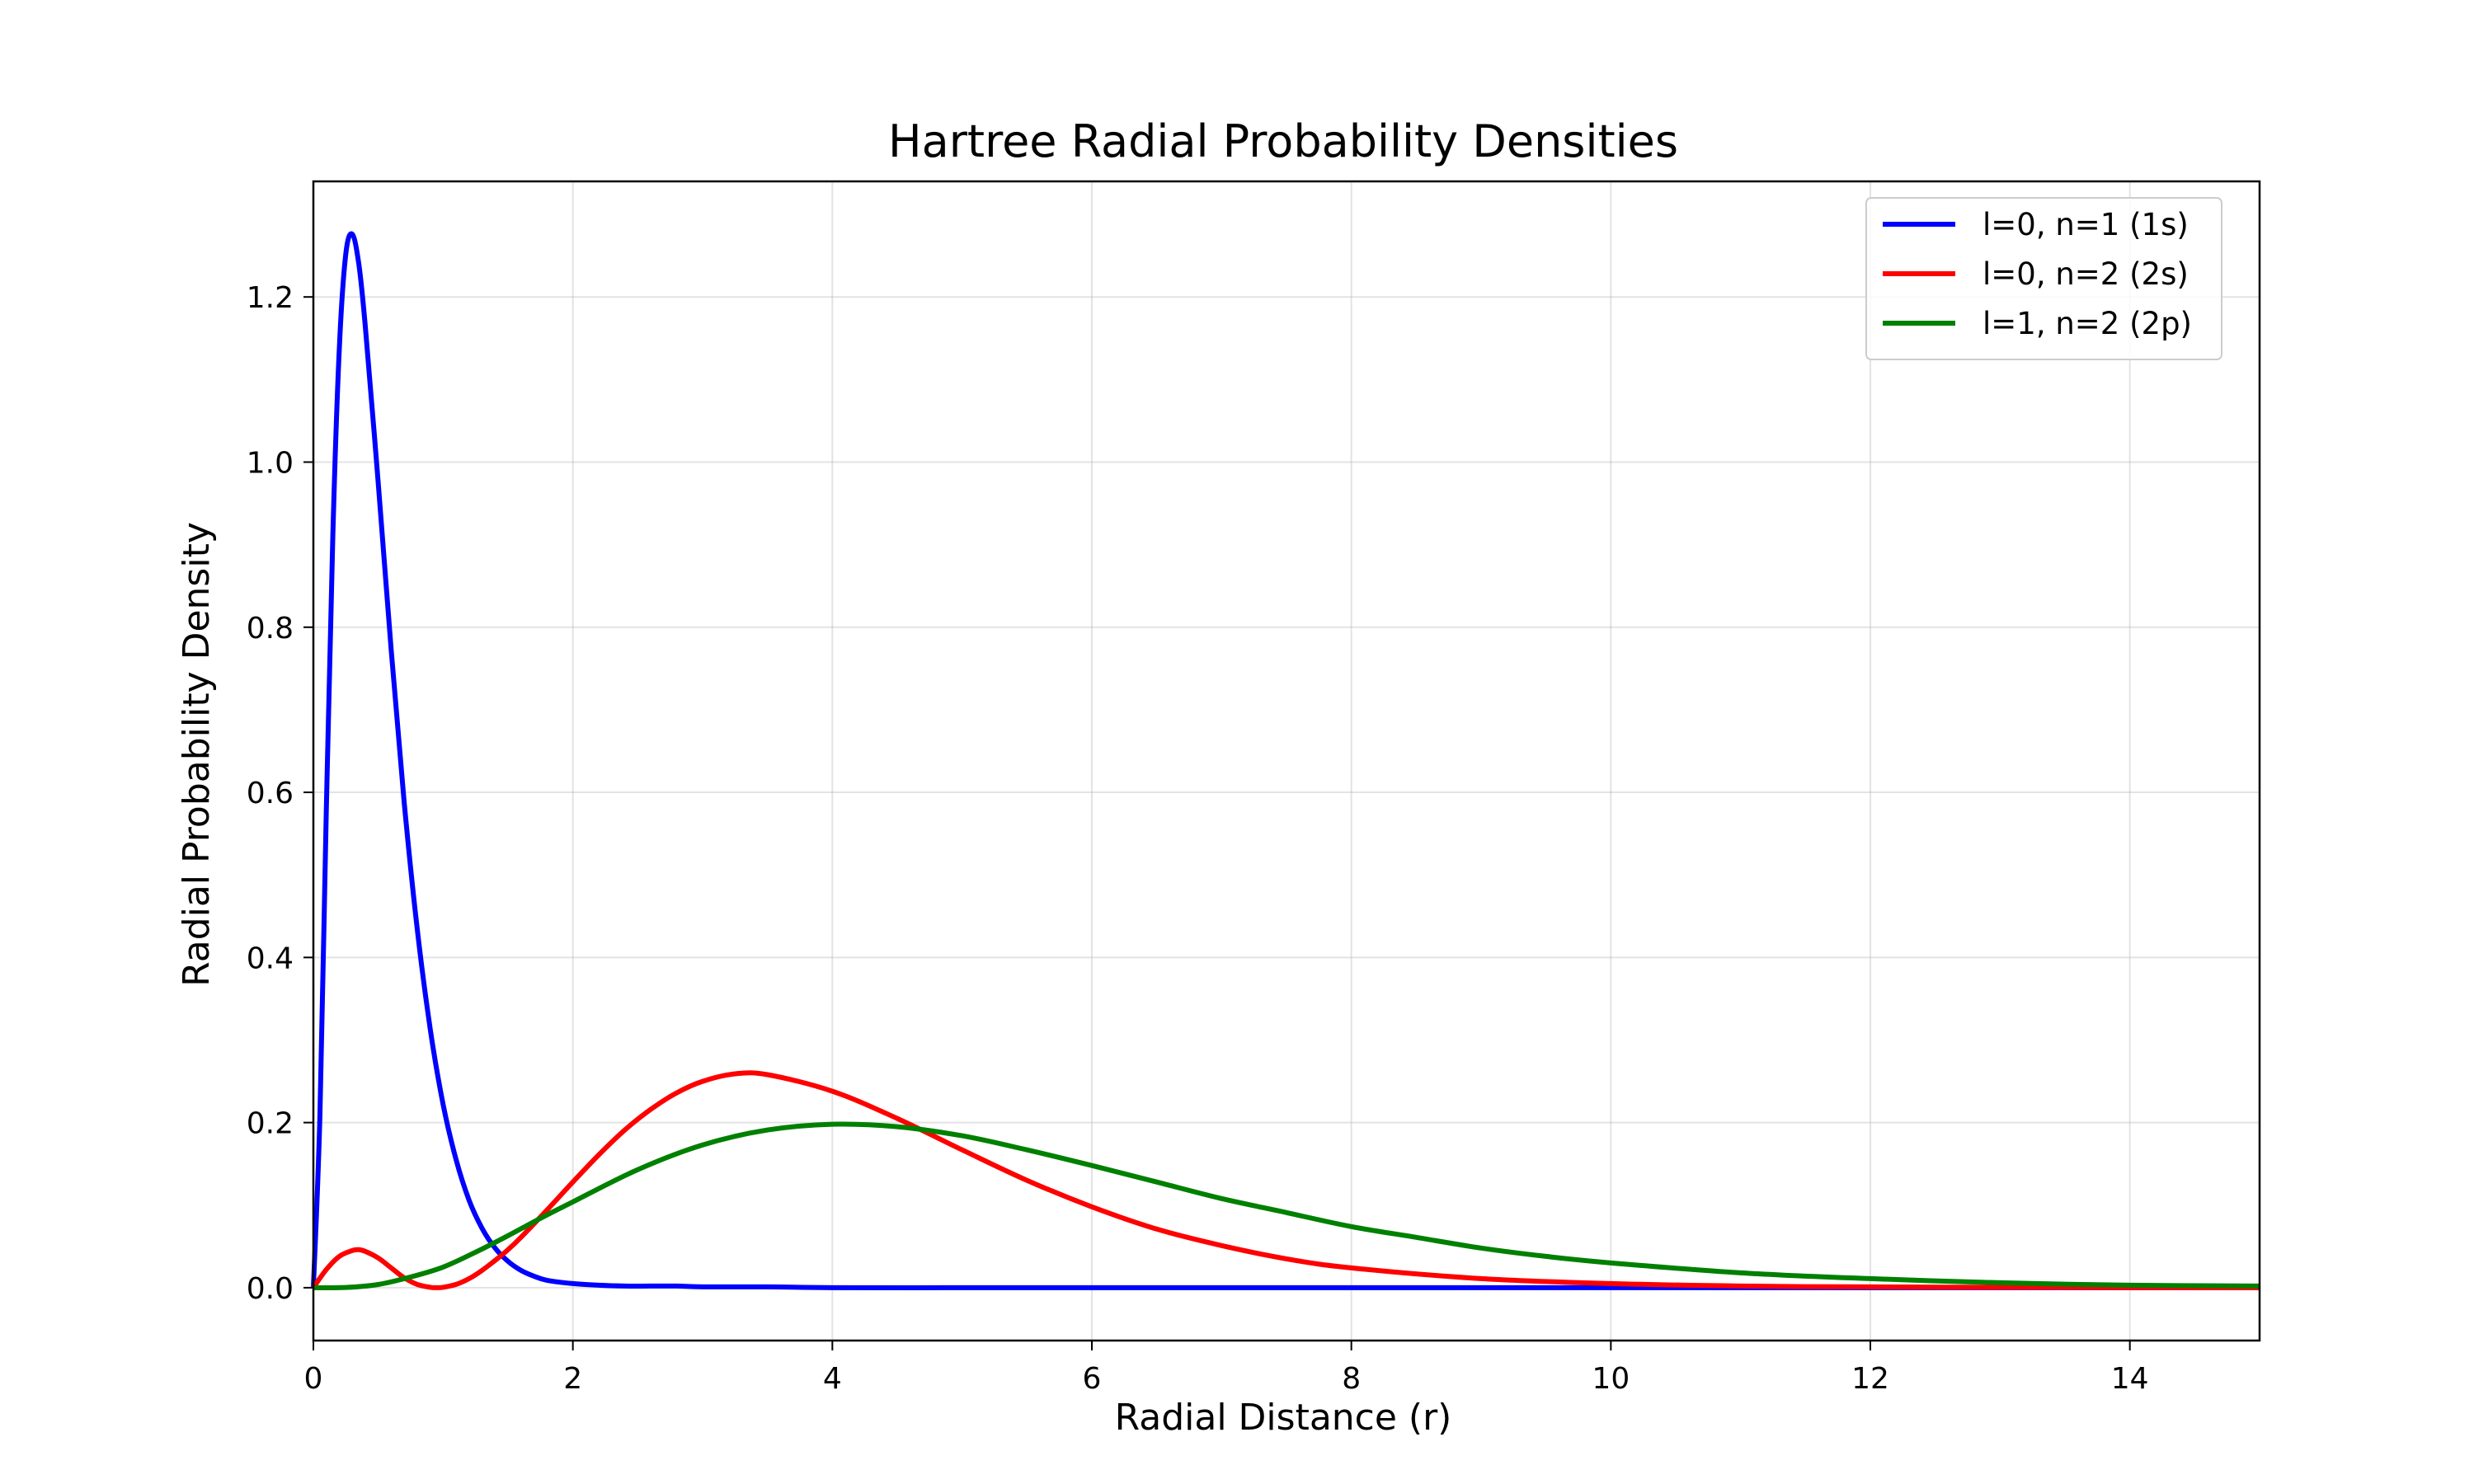 The image size is (2474, 1484). What do you see at coordinates (270, 629) in the screenshot?
I see `y-tick-label: 0.8` at bounding box center [270, 629].